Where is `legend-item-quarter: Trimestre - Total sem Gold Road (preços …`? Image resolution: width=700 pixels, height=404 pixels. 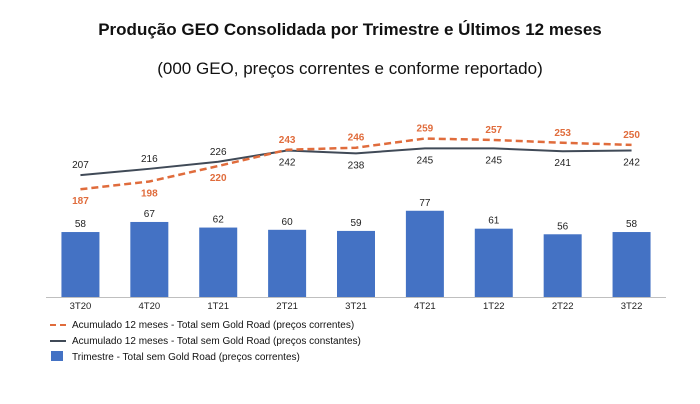
legend-item-quarter: Trimestre - Total sem Gold Road (preços … is located at coordinates (205, 357).